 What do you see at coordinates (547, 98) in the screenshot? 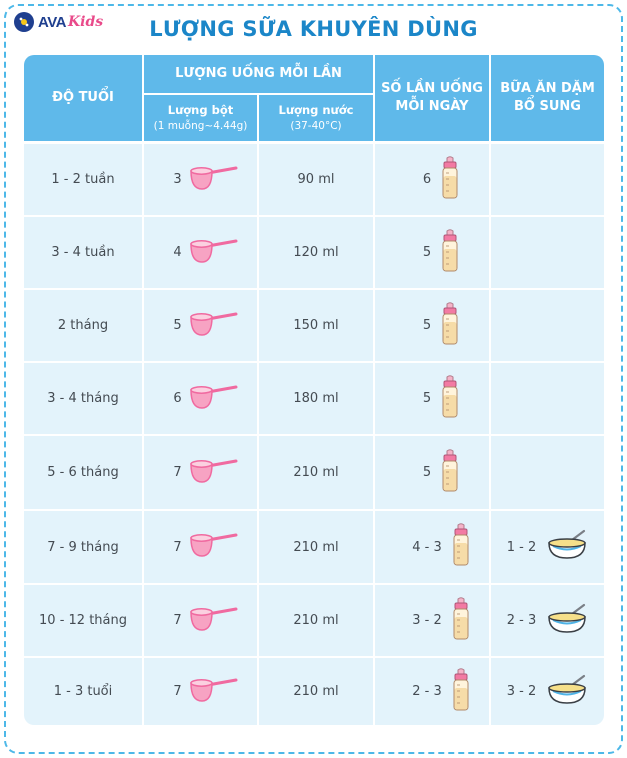
I see `header-solid: BỮA ĂN DẶM BỔ SUNG` at bounding box center [547, 98].